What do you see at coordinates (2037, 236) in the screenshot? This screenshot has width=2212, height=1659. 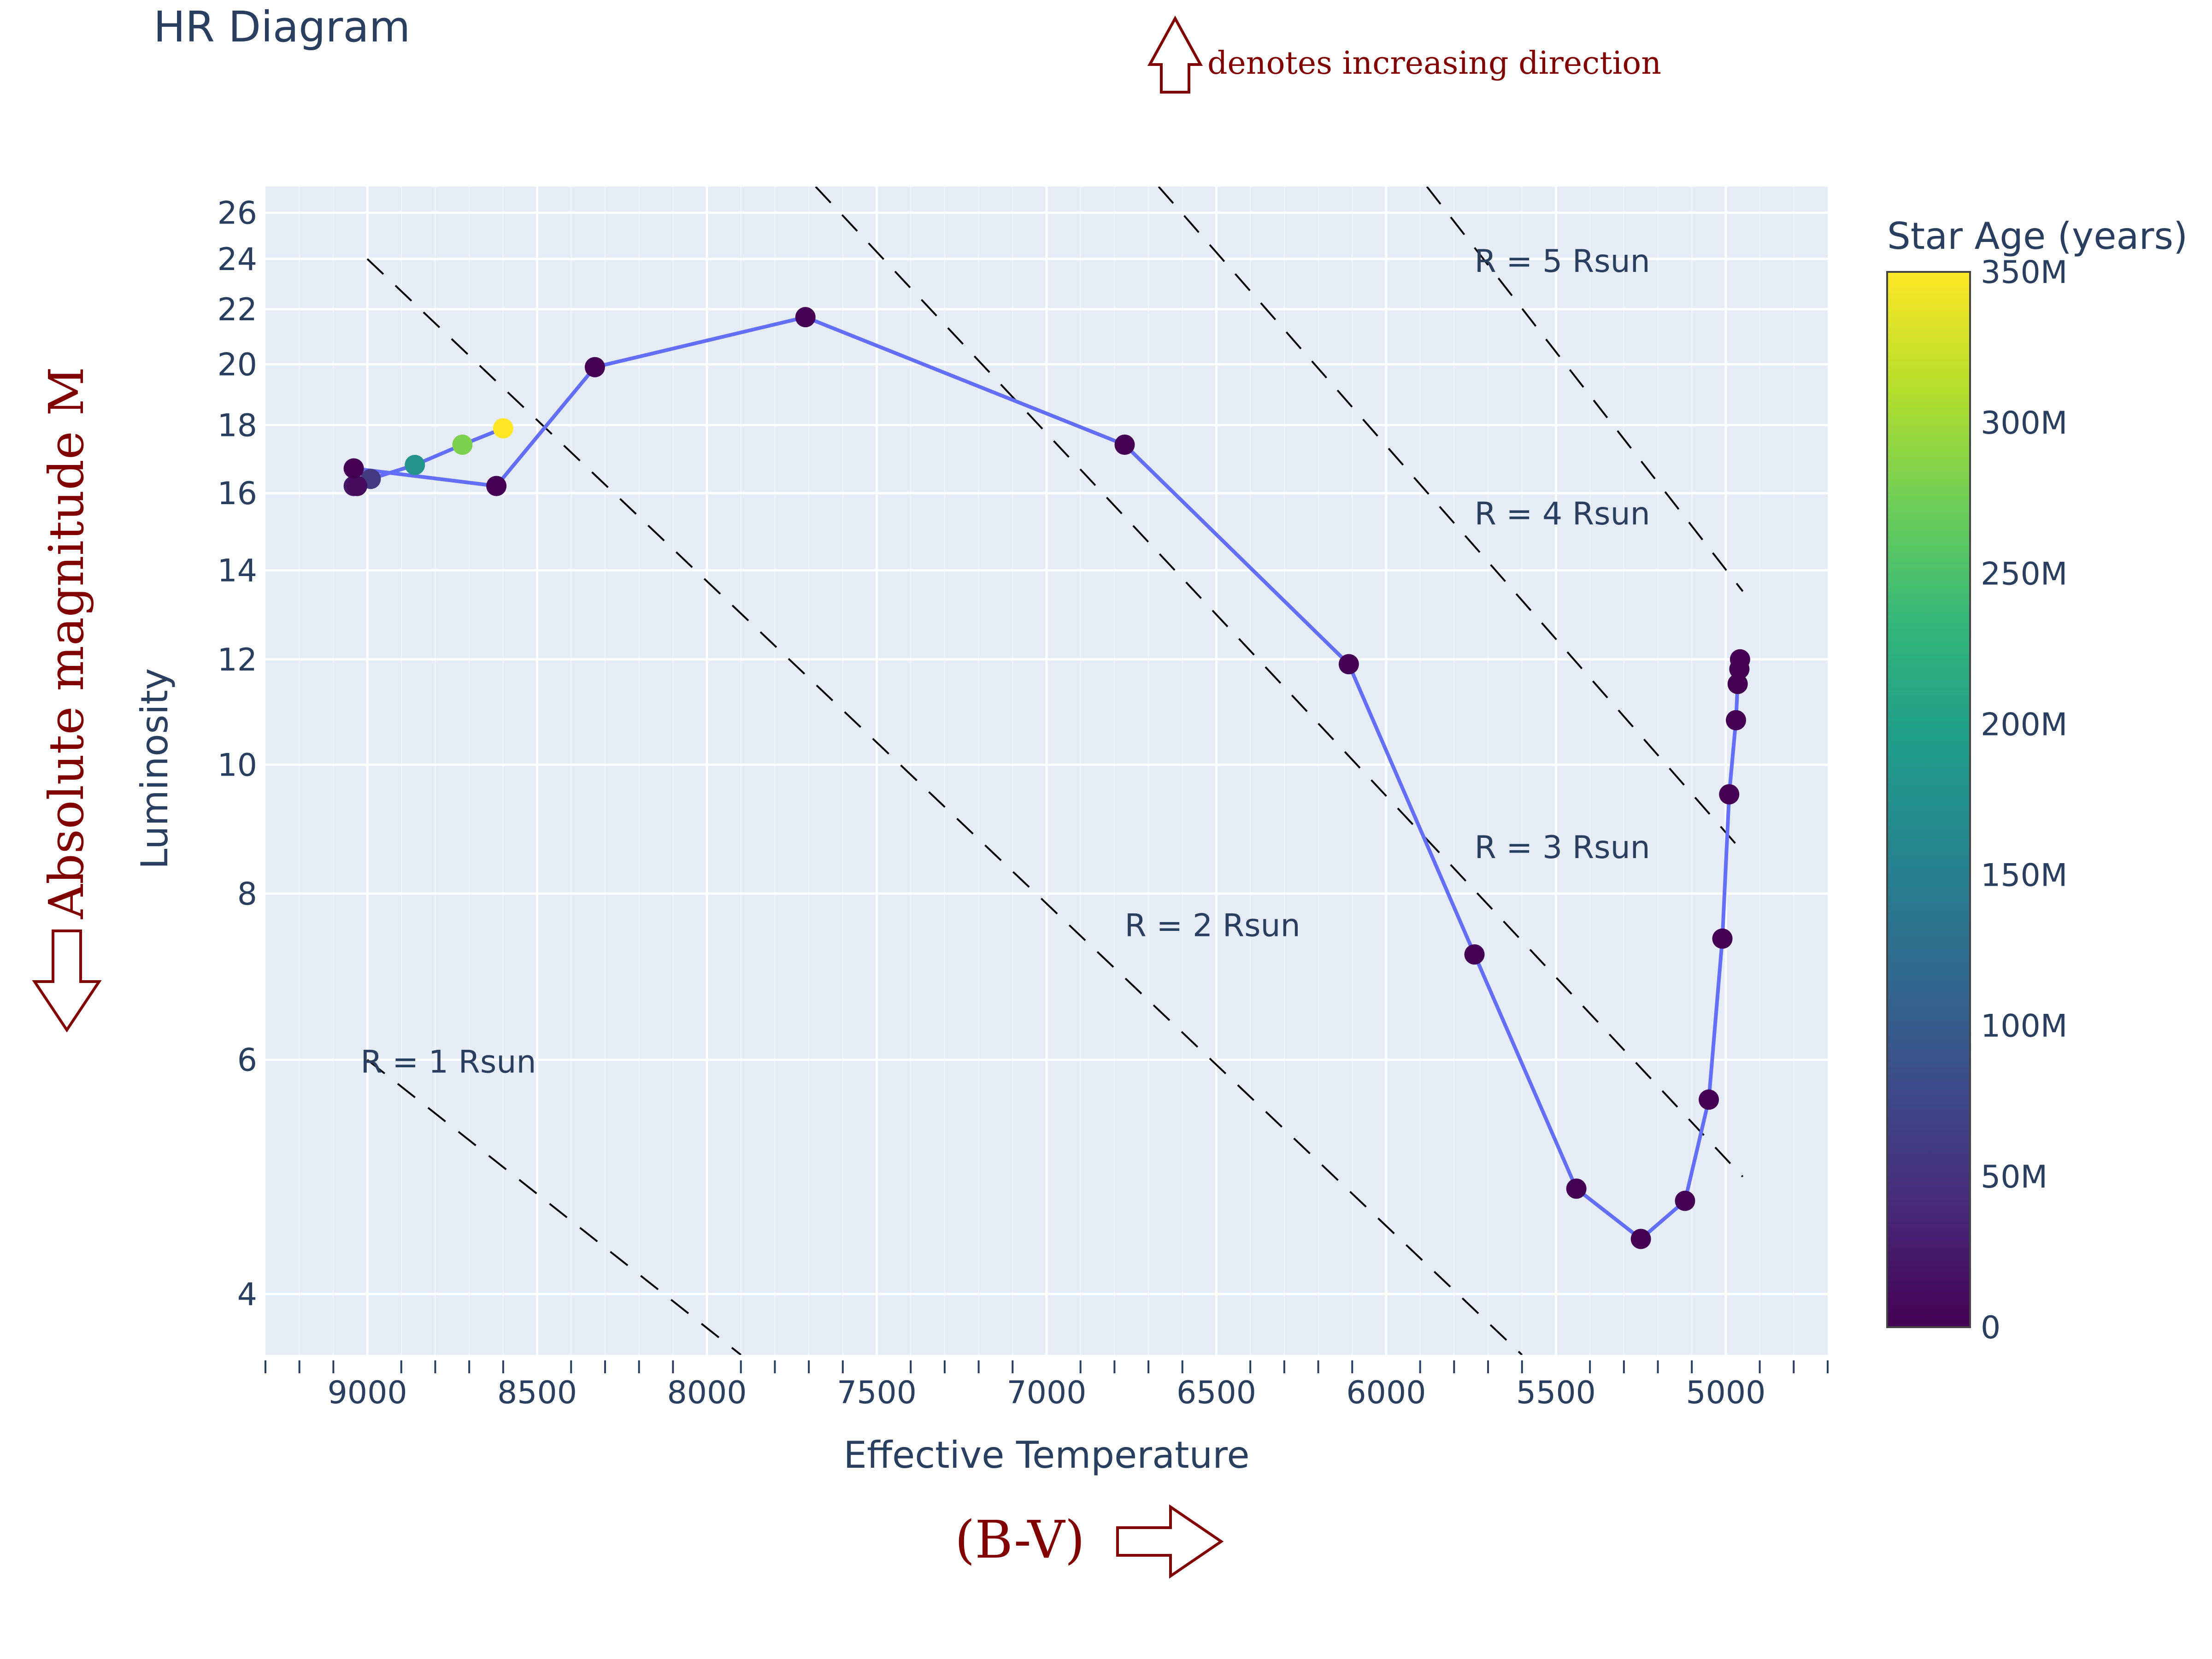 I see `colorbar-title: Star Age (years)` at bounding box center [2037, 236].